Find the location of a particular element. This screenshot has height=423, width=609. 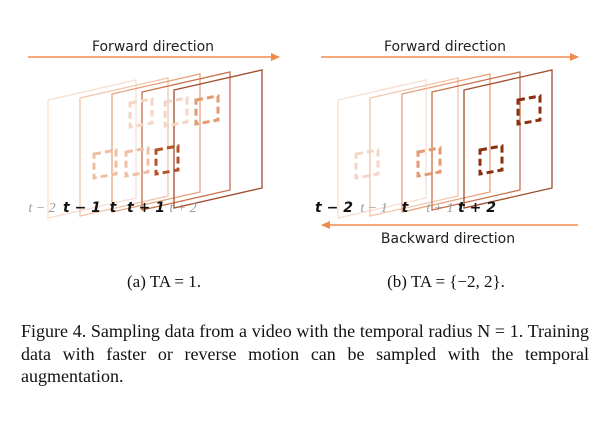

ticks-b: t − 2 t − 1 t t + 1 t + 2 is located at coordinates (405, 208).